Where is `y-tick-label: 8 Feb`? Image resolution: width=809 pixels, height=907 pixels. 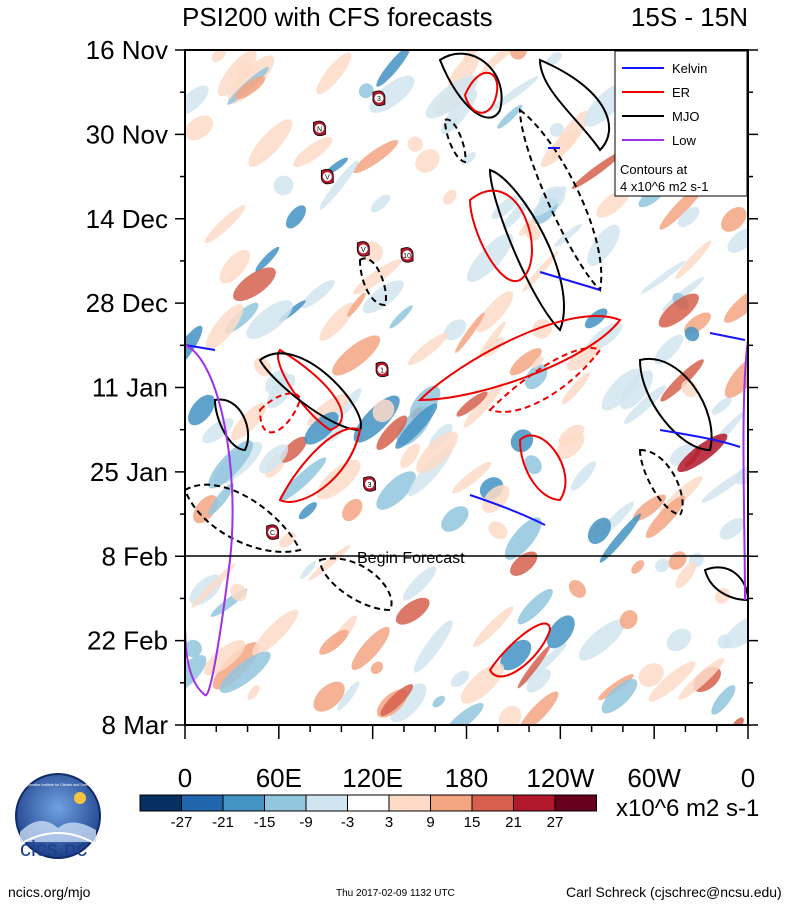 y-tick-label: 8 Feb is located at coordinates (135, 556).